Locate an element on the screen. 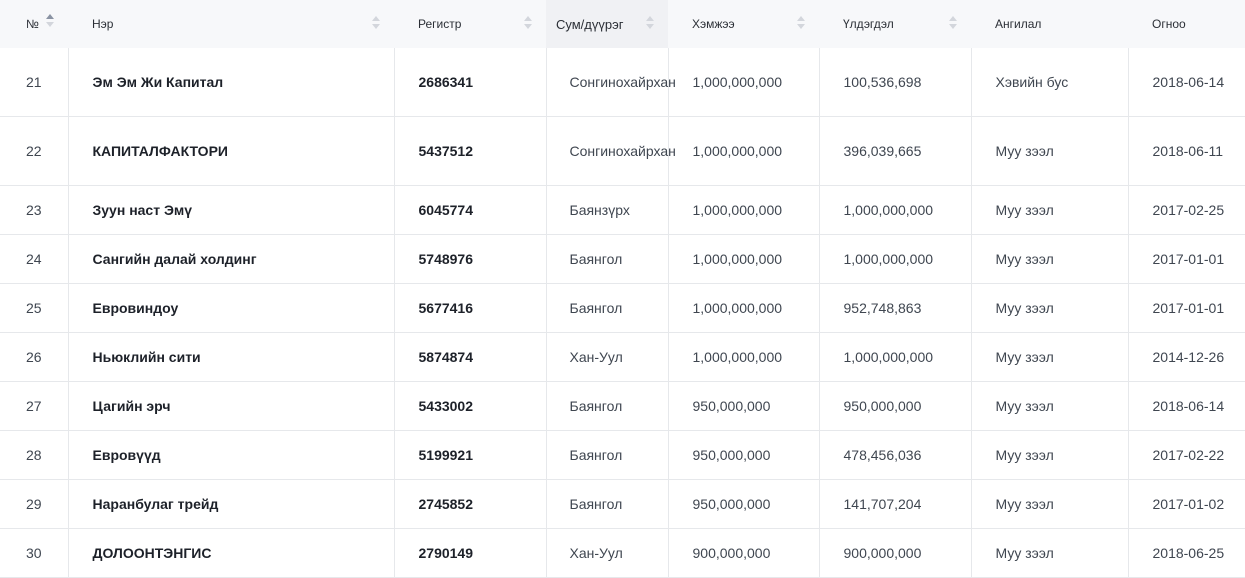 Image resolution: width=1245 pixels, height=578 pixels. cell-register: 5874874 is located at coordinates (470, 357).